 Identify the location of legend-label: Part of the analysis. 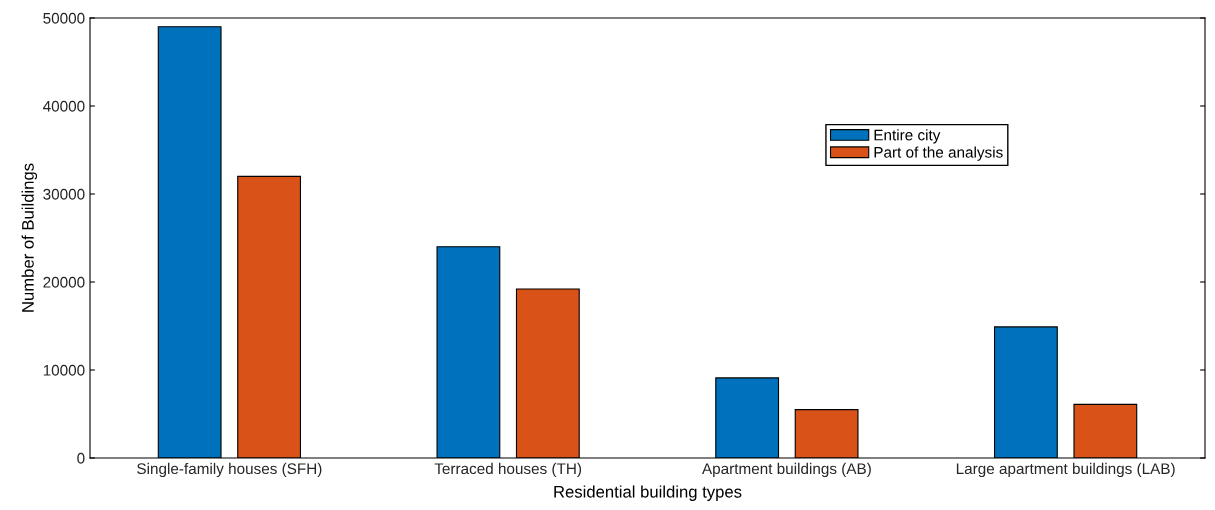
(938, 153).